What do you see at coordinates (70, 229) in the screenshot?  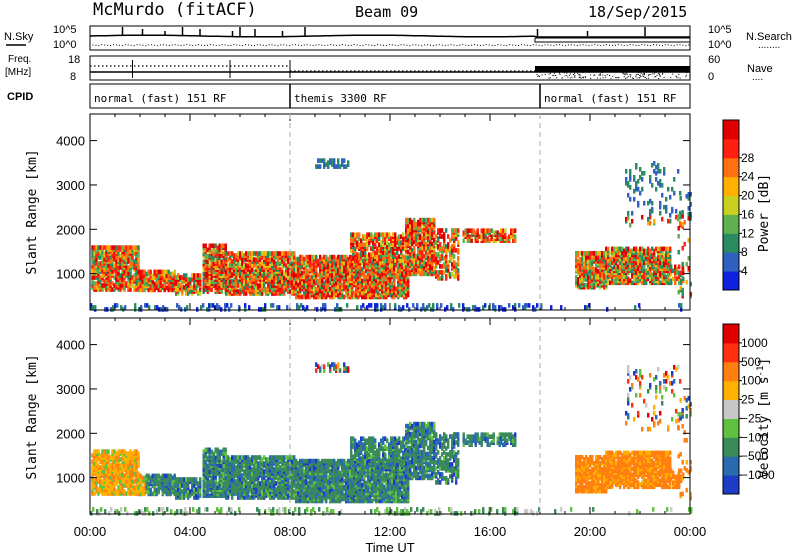 I see `y-tick-label: 2000` at bounding box center [70, 229].